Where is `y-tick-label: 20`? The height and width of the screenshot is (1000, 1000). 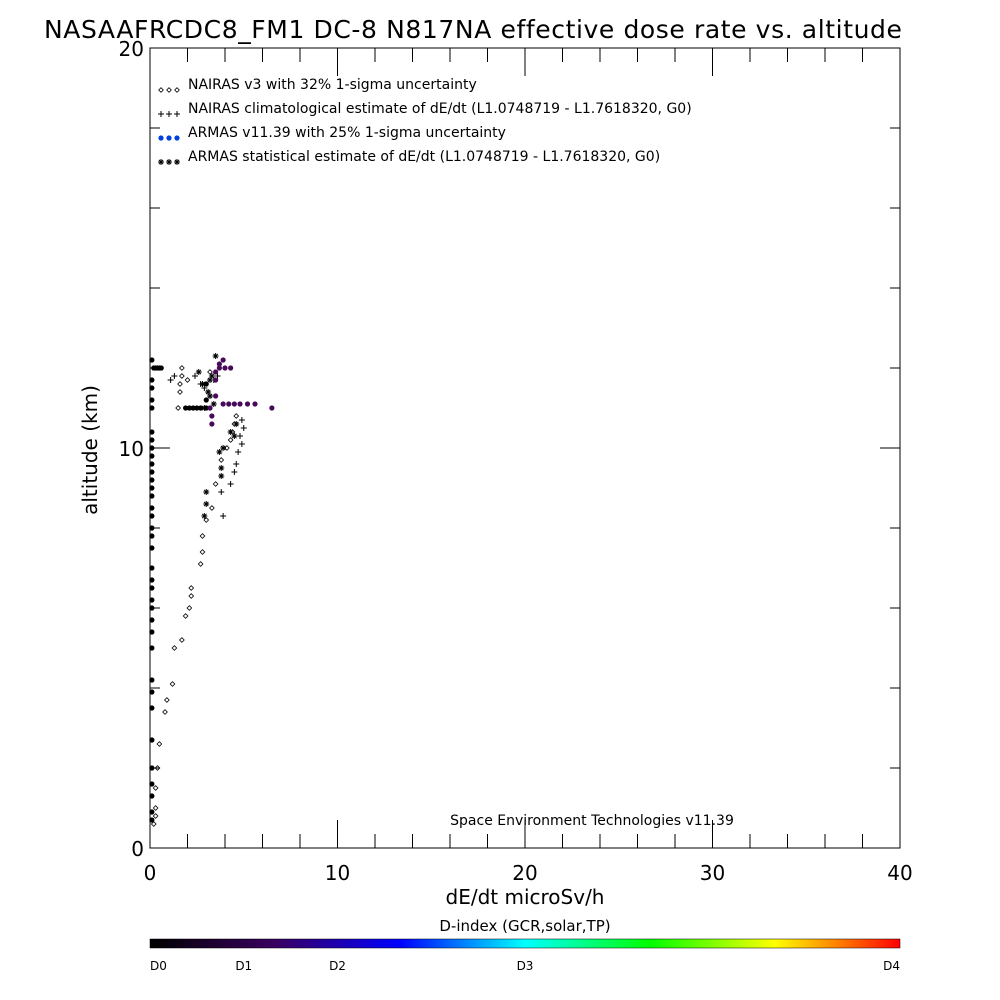 y-tick-label: 20 is located at coordinates (131, 49).